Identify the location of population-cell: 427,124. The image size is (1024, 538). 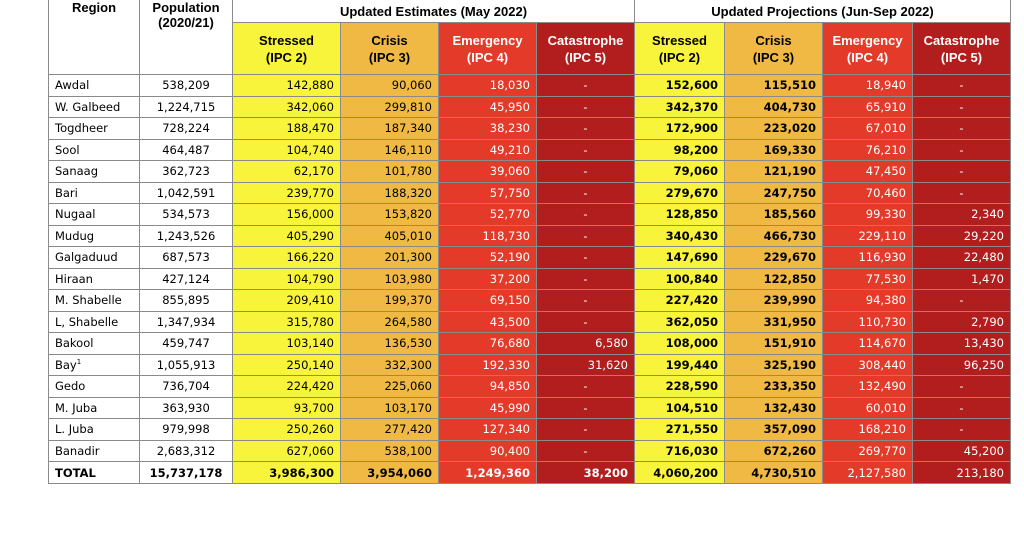
(186, 278).